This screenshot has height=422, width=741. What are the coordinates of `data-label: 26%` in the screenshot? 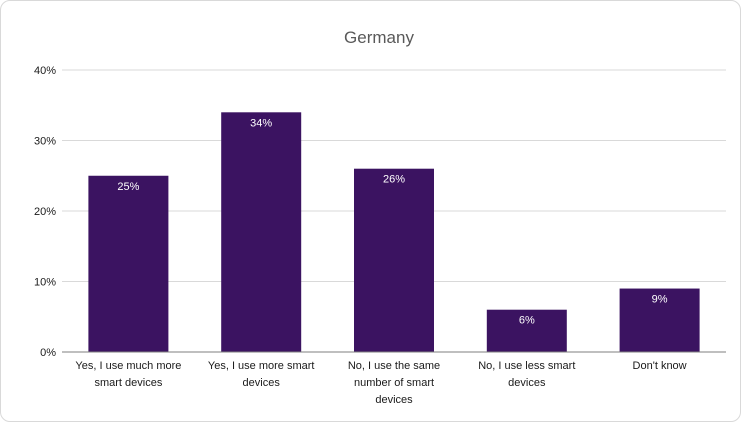 It's located at (394, 180).